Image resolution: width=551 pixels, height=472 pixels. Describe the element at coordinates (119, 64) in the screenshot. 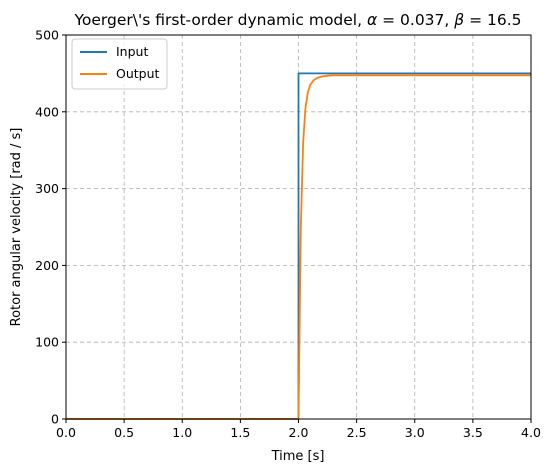

I see `legend: Input Output` at that location.